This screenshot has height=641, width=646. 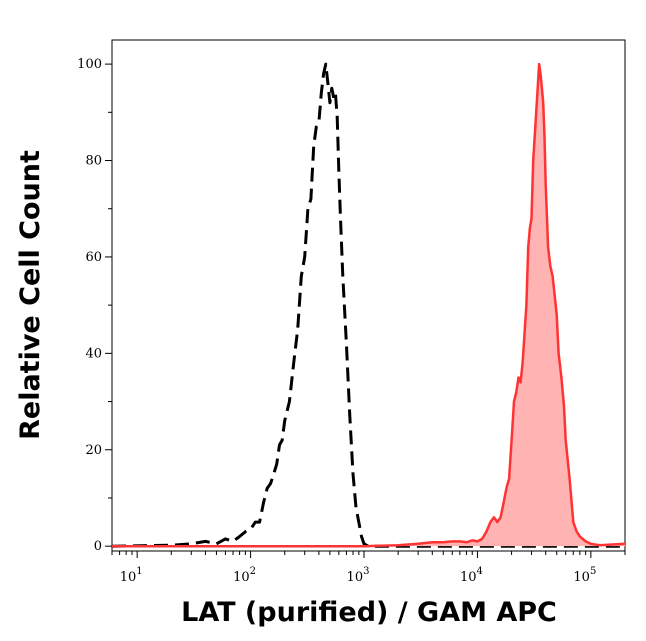 I want to click on x-axis: 10¹ 10² 10³ 10⁴ 10⁵, so click(x=368, y=568).